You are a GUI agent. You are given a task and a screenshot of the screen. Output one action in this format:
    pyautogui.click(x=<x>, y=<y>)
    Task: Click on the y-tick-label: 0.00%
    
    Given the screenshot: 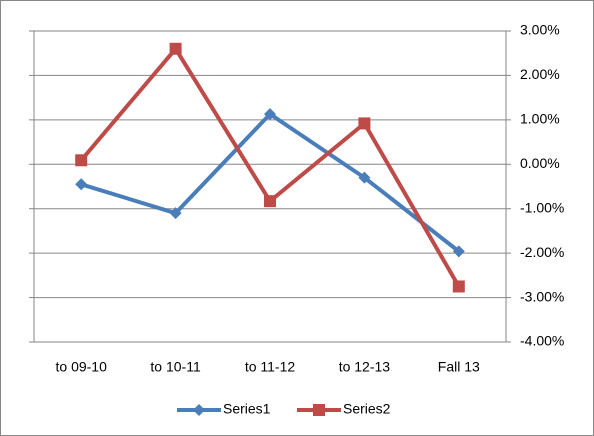 What is the action you would take?
    pyautogui.click(x=540, y=163)
    